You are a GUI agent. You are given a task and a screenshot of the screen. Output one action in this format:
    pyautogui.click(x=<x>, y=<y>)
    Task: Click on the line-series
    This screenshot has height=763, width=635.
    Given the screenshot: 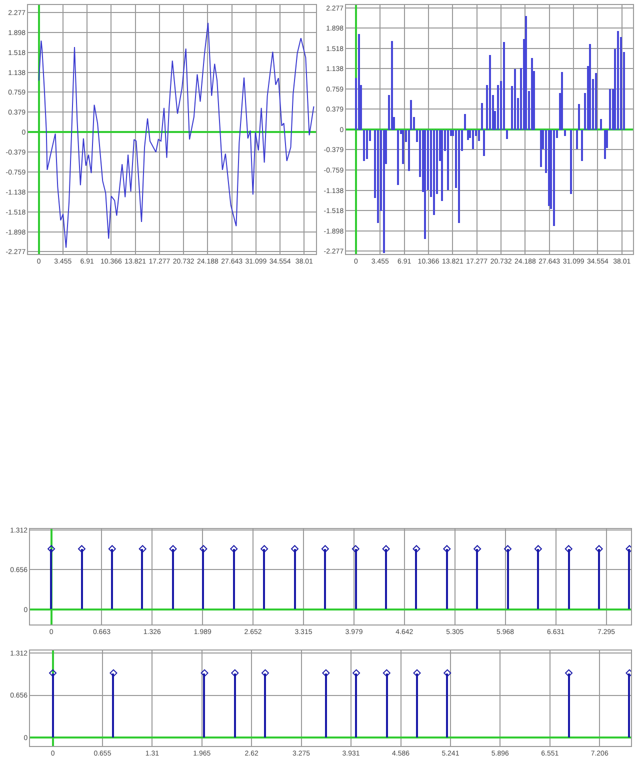 What is the action you would take?
    pyautogui.click(x=176, y=135)
    